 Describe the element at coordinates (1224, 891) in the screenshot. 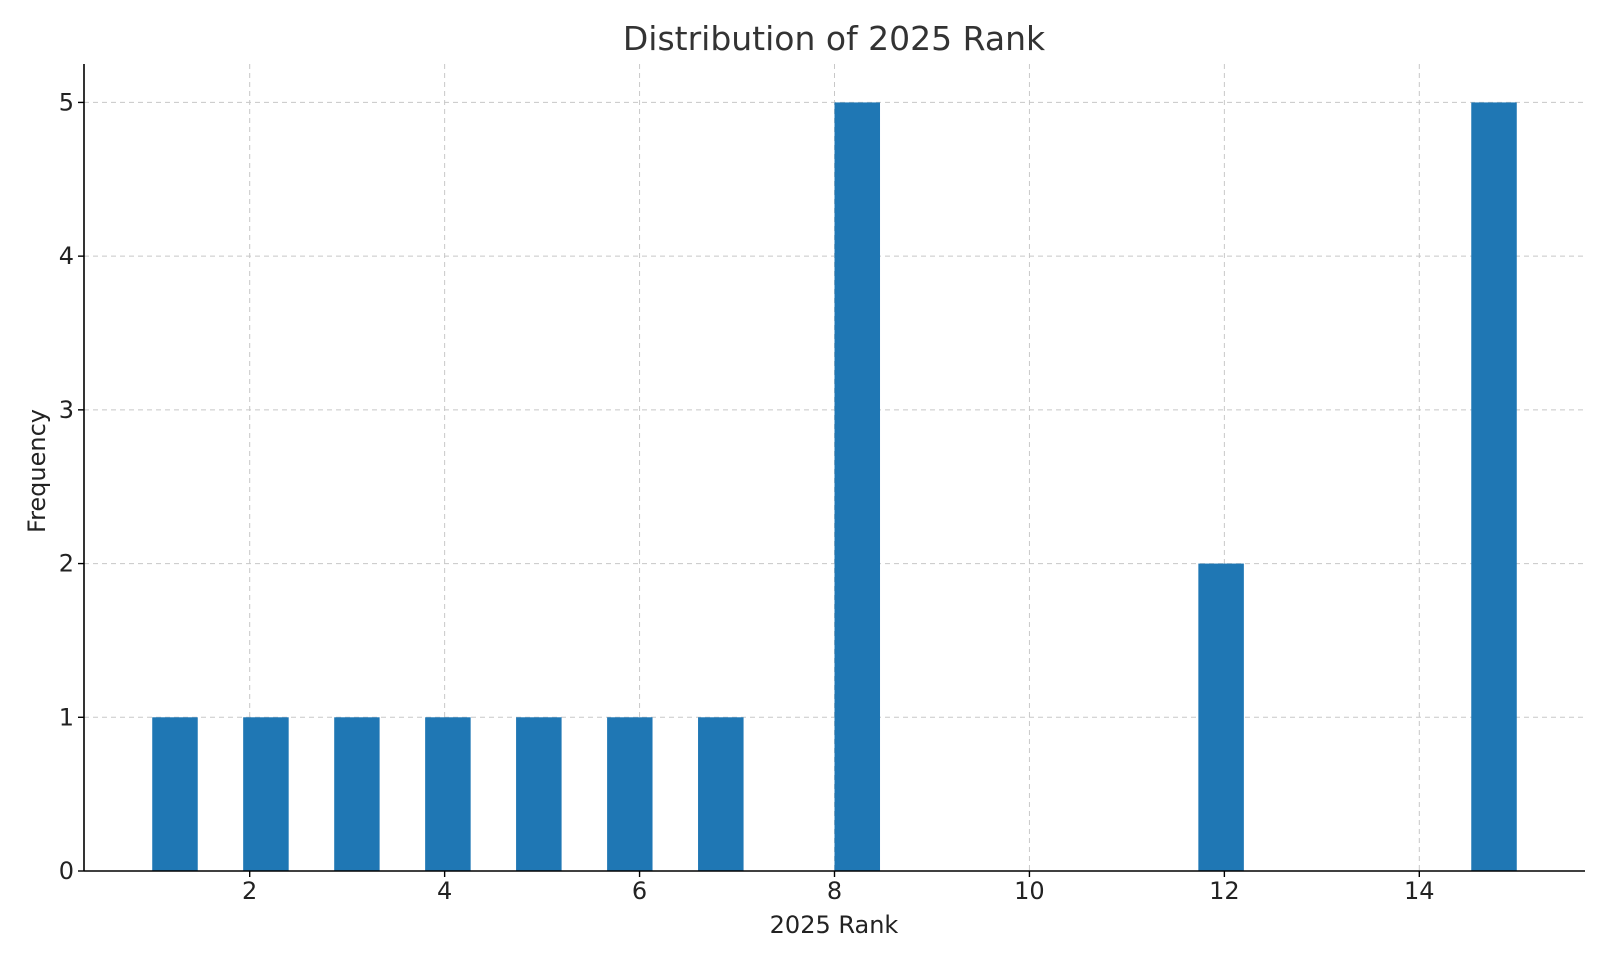

I see `x-tick-label: 12` at that location.